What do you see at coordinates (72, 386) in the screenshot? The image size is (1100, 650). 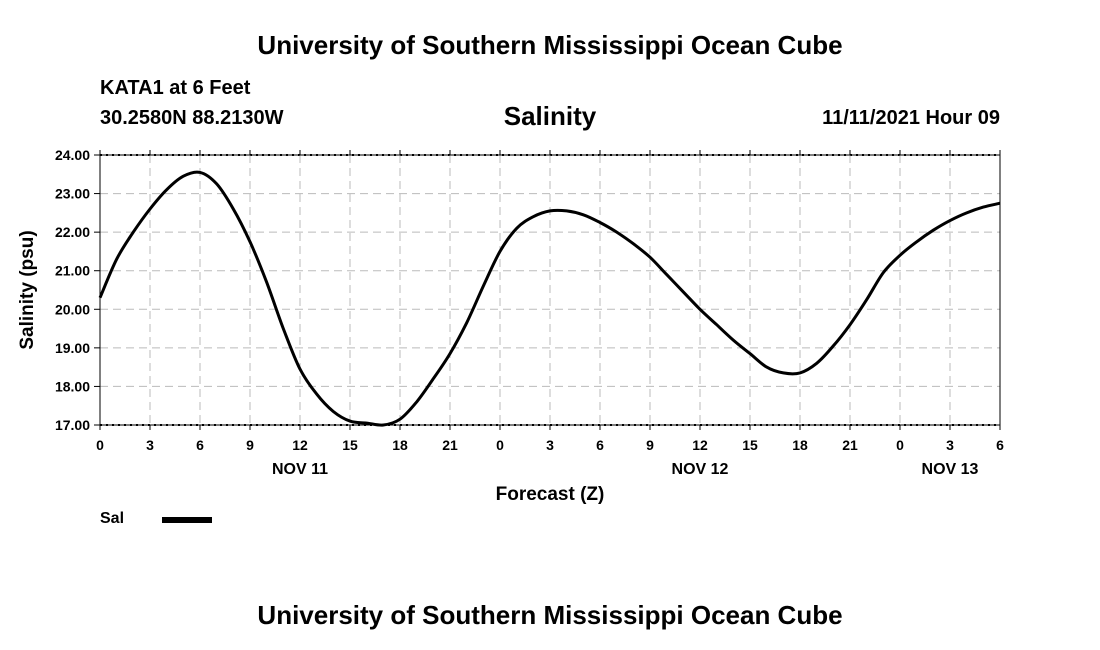 I see `y-tick-label: 18.00` at bounding box center [72, 386].